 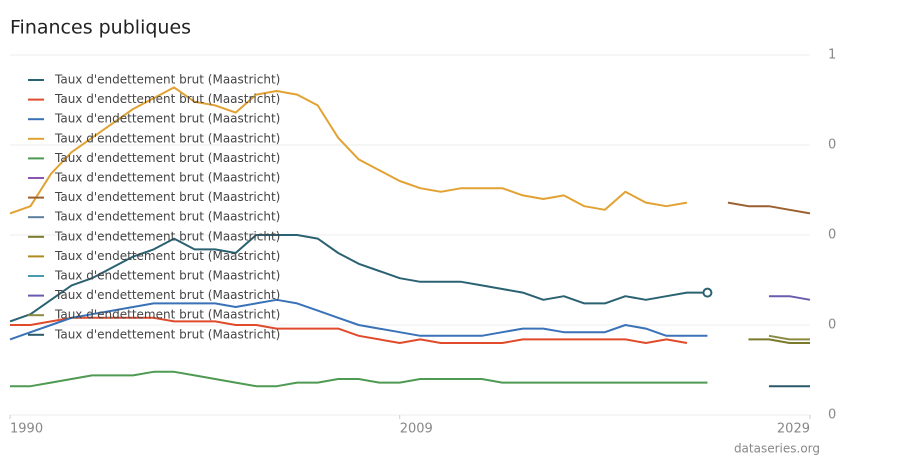 What do you see at coordinates (707, 292) in the screenshot?
I see `end-marker` at bounding box center [707, 292].